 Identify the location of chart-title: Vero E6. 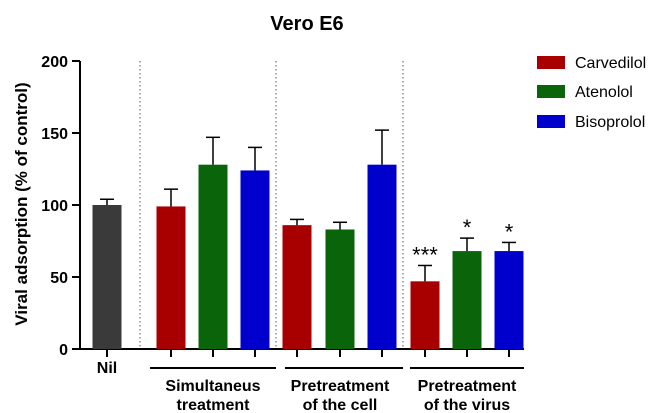
(306, 24).